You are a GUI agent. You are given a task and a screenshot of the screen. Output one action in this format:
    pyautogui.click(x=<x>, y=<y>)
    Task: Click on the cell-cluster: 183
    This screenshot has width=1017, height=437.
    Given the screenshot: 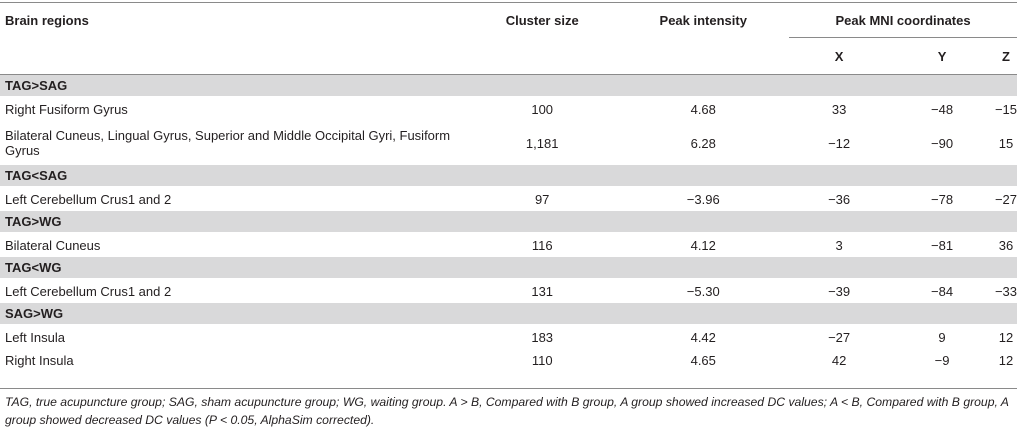 What is the action you would take?
    pyautogui.click(x=542, y=337)
    